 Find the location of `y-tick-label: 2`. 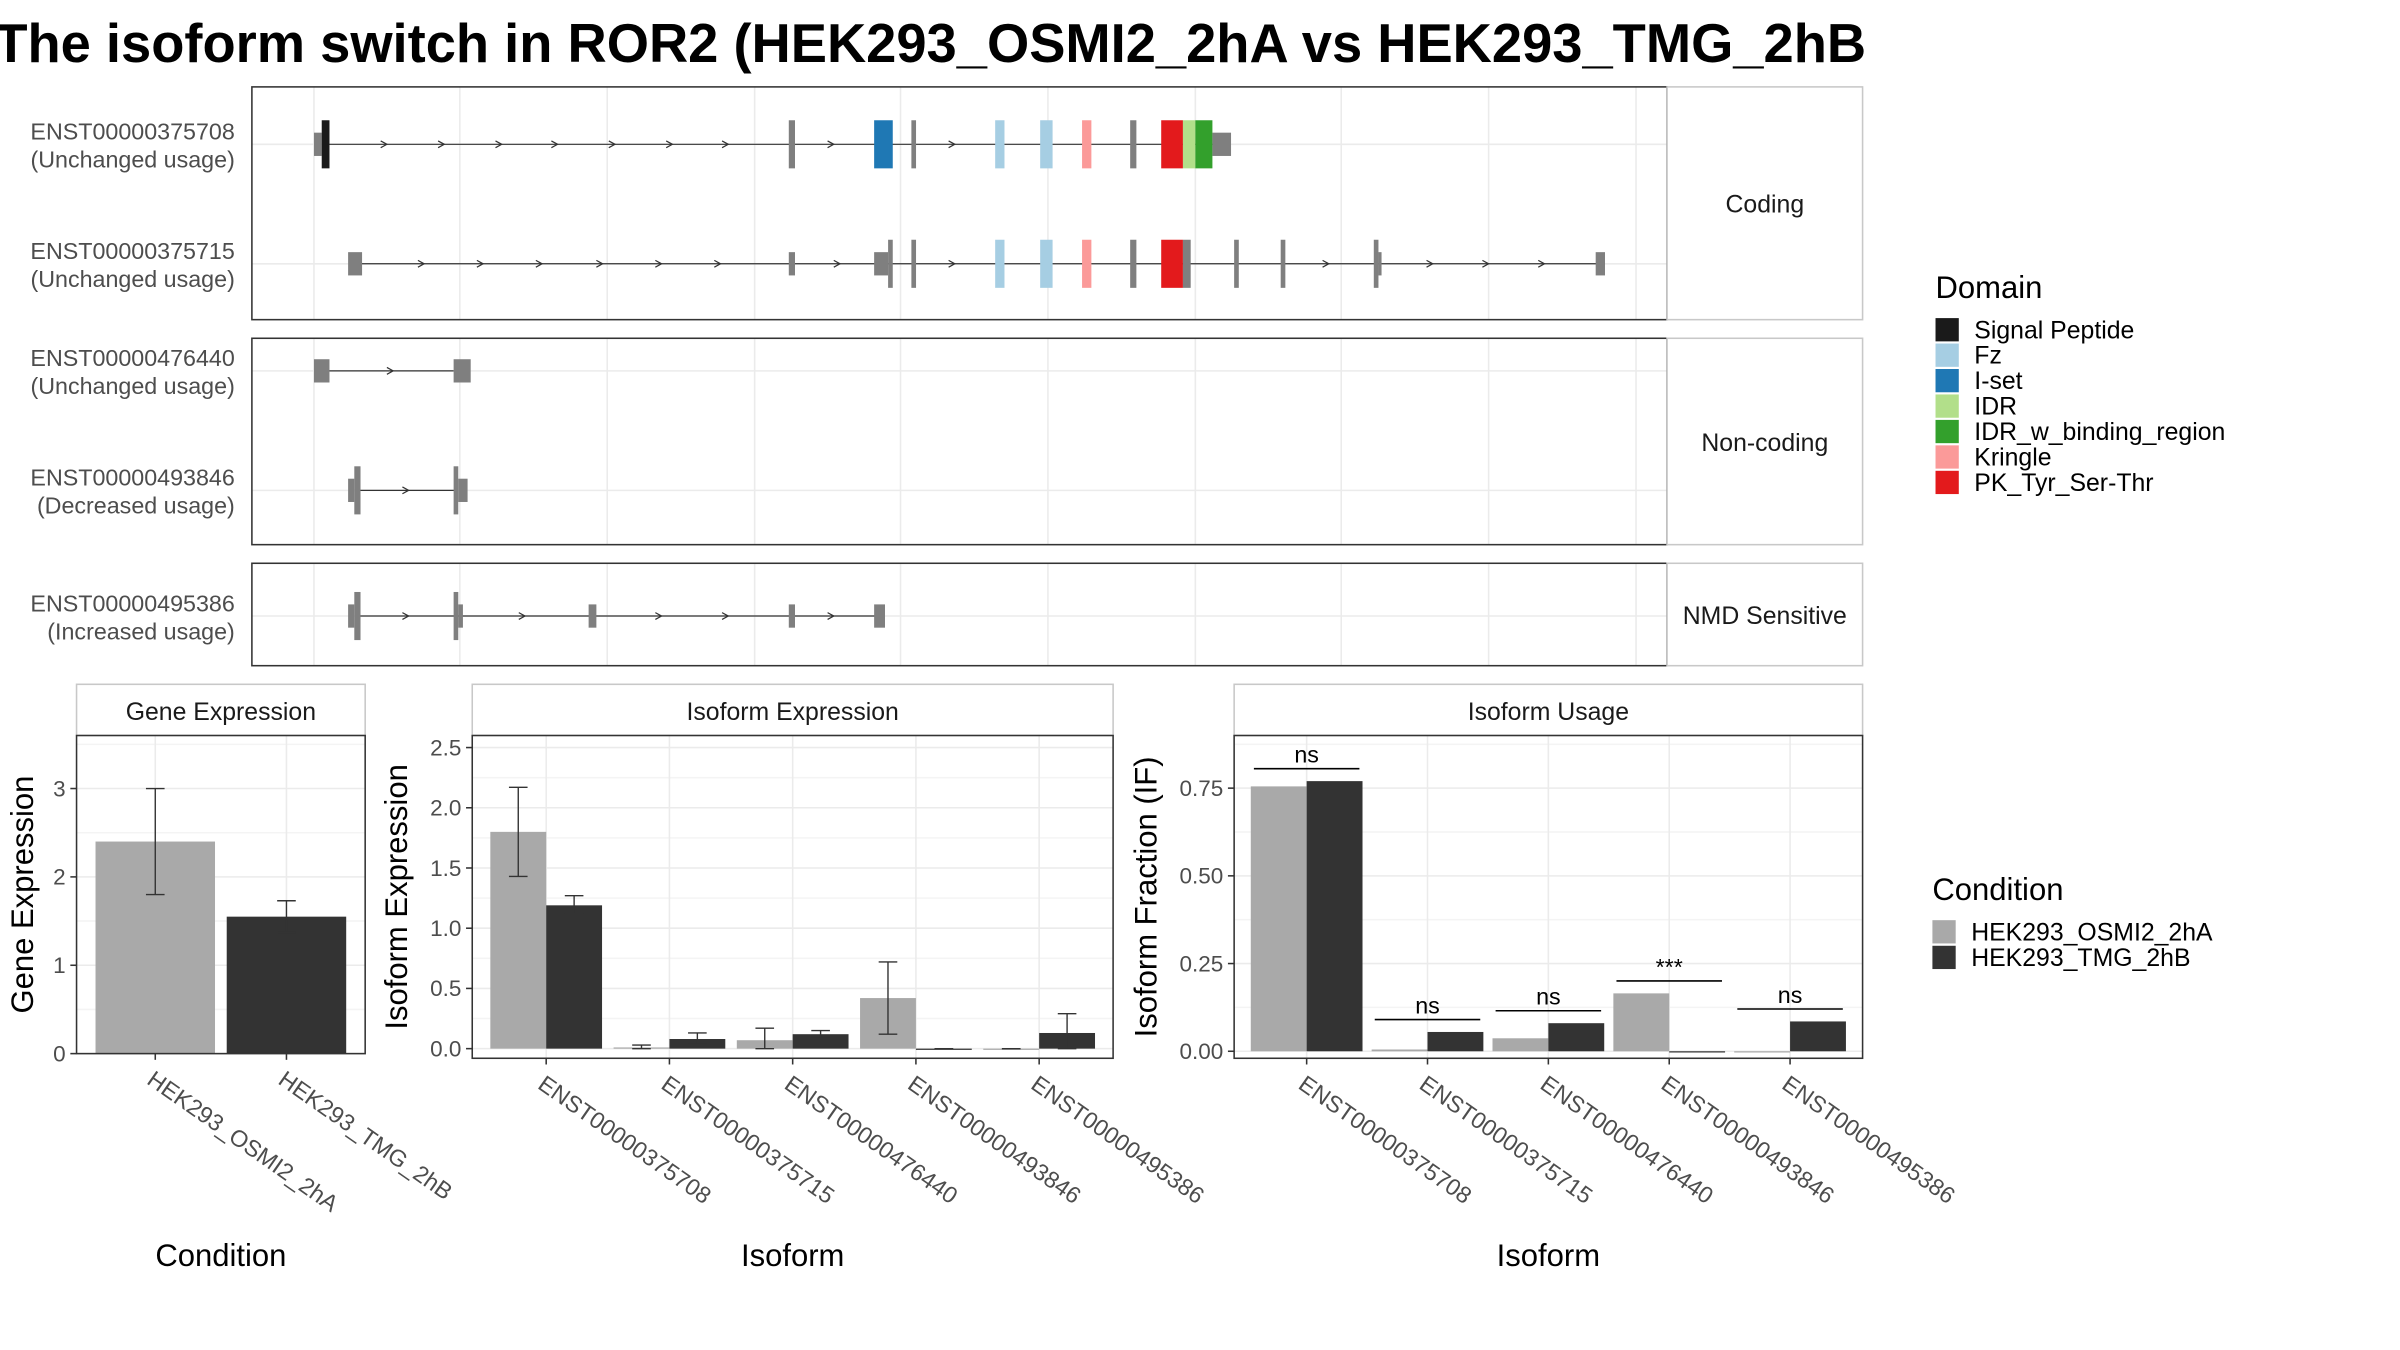

y-tick-label: 2 is located at coordinates (59, 877).